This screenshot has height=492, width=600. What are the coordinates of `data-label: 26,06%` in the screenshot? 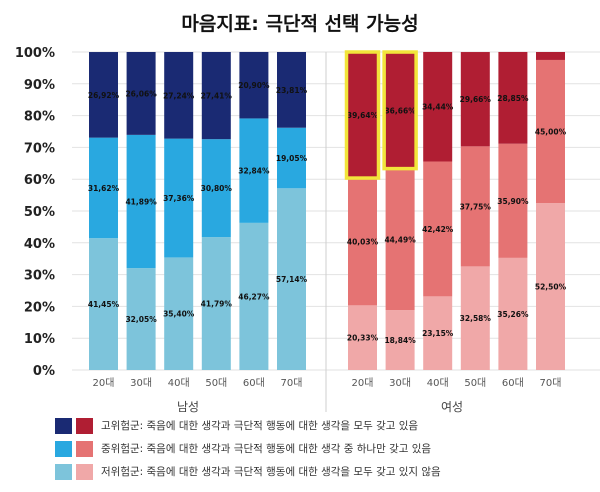 It's located at (141, 93).